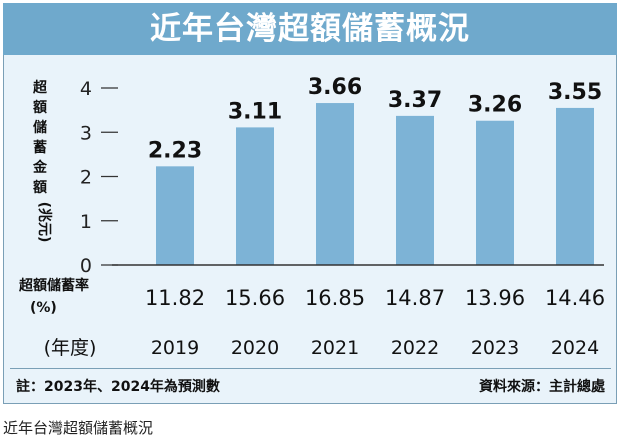  What do you see at coordinates (375, 298) in the screenshot?
I see `saving-rates-row: 11.82 15.66 16.85 14.87 13.96 14.46` at bounding box center [375, 298].